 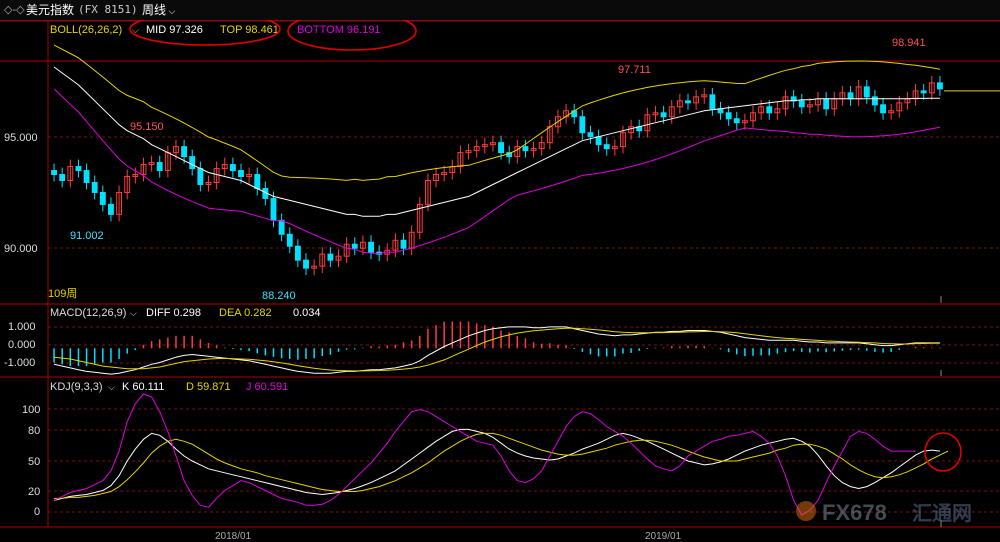 What do you see at coordinates (249, 30) in the screenshot?
I see `top-value-label: TOP 98.461` at bounding box center [249, 30].